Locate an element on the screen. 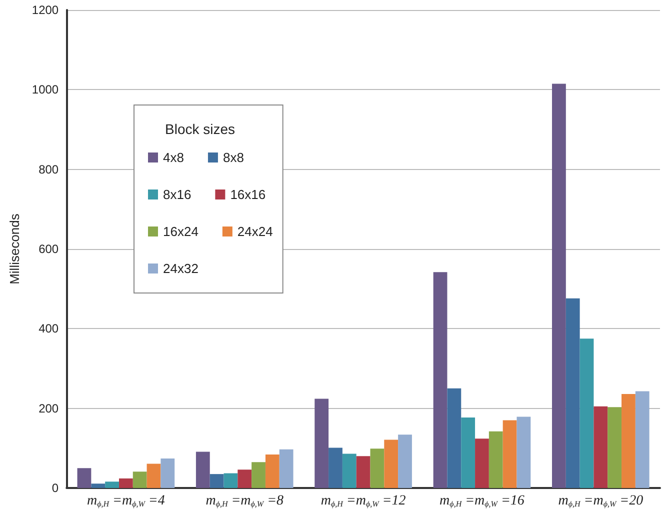  y-tick-label: 400 is located at coordinates (48, 329).